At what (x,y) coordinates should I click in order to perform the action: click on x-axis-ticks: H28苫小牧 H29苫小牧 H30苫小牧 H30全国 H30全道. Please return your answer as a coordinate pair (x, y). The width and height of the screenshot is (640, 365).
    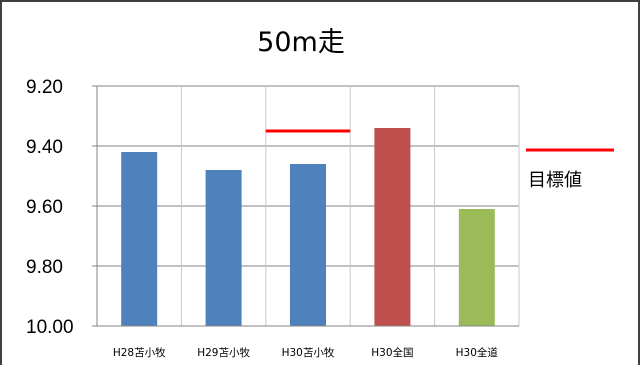
    Looking at the image, I should click on (306, 352).